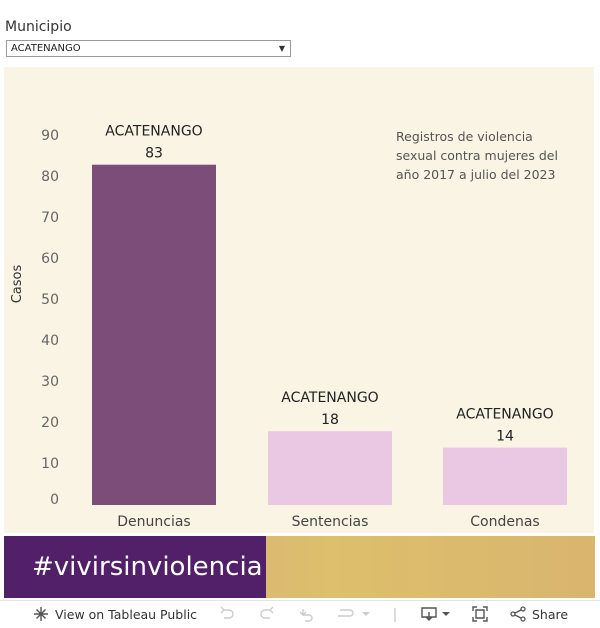  What do you see at coordinates (518, 614) in the screenshot?
I see `share-icon` at bounding box center [518, 614].